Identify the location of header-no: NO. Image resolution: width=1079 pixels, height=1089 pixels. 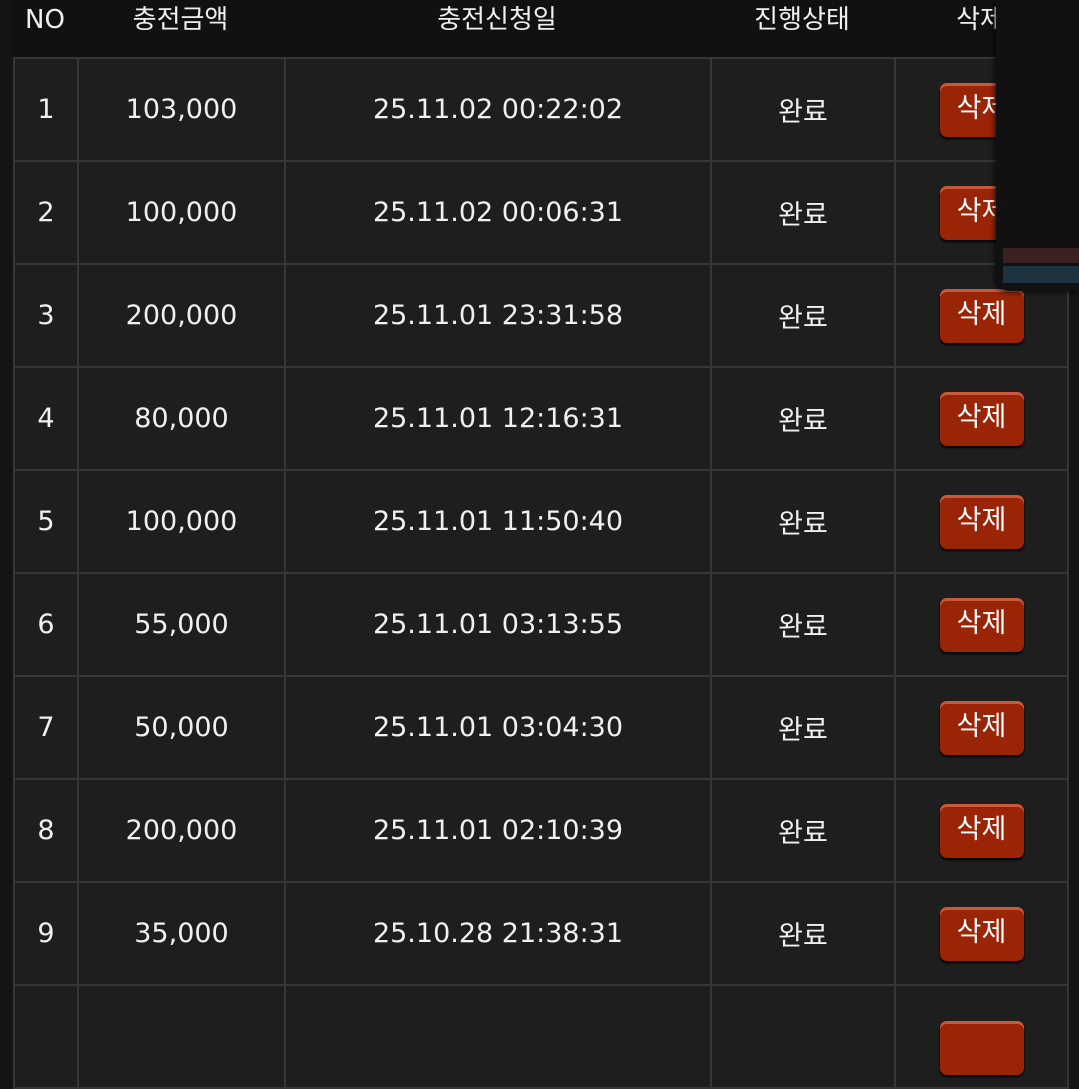
(45, 20).